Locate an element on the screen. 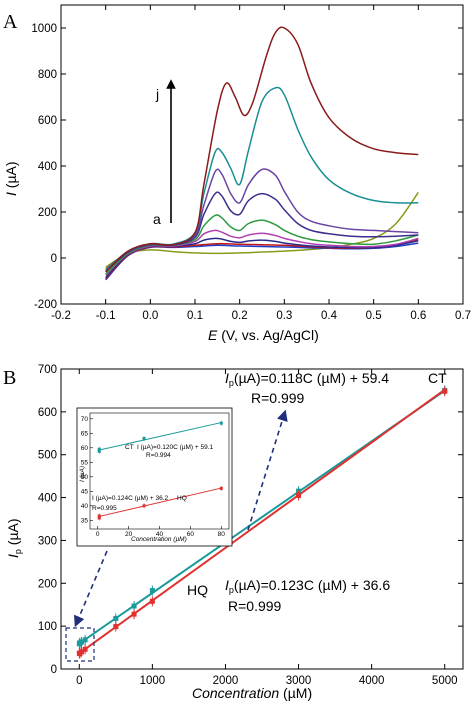 Image resolution: width=474 pixels, height=705 pixels. inset-ct-equation: I (µA)=0.120C (µM) + 59.1 is located at coordinates (175, 447).